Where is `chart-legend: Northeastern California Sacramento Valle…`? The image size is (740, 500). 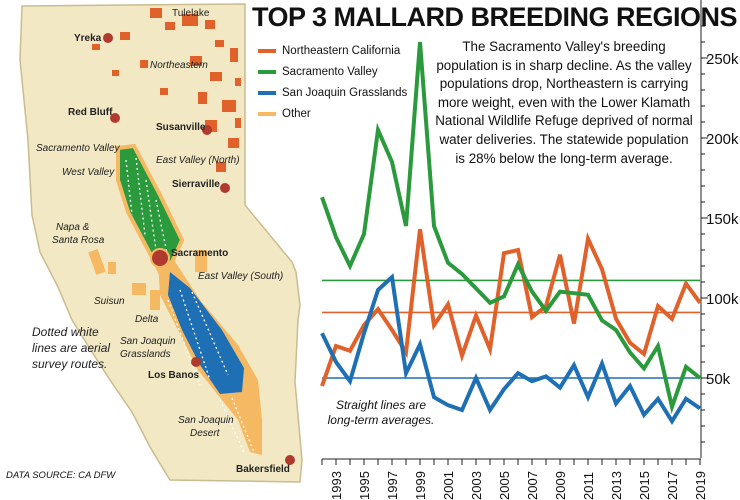
chart-legend: Northeastern California Sacramento Valle… is located at coordinates (332, 82).